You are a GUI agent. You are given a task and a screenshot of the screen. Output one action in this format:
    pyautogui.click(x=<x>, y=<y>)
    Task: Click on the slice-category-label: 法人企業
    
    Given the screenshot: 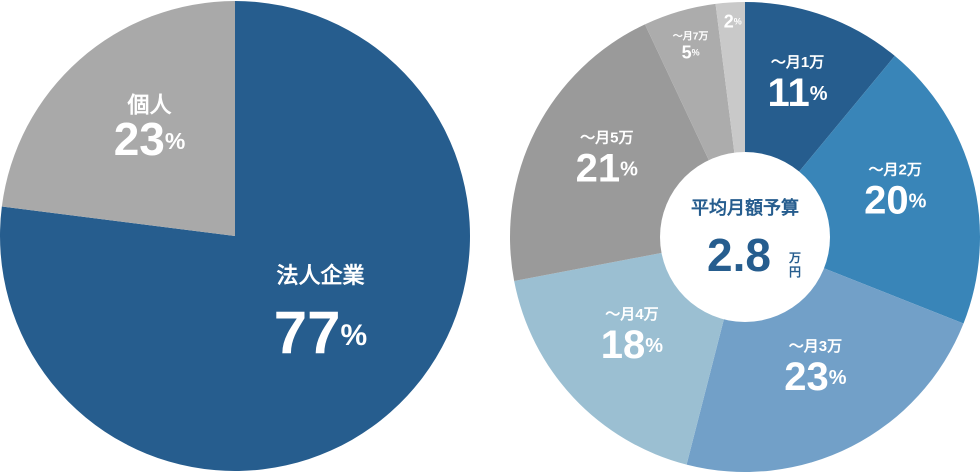 What is the action you would take?
    pyautogui.click(x=320, y=275)
    